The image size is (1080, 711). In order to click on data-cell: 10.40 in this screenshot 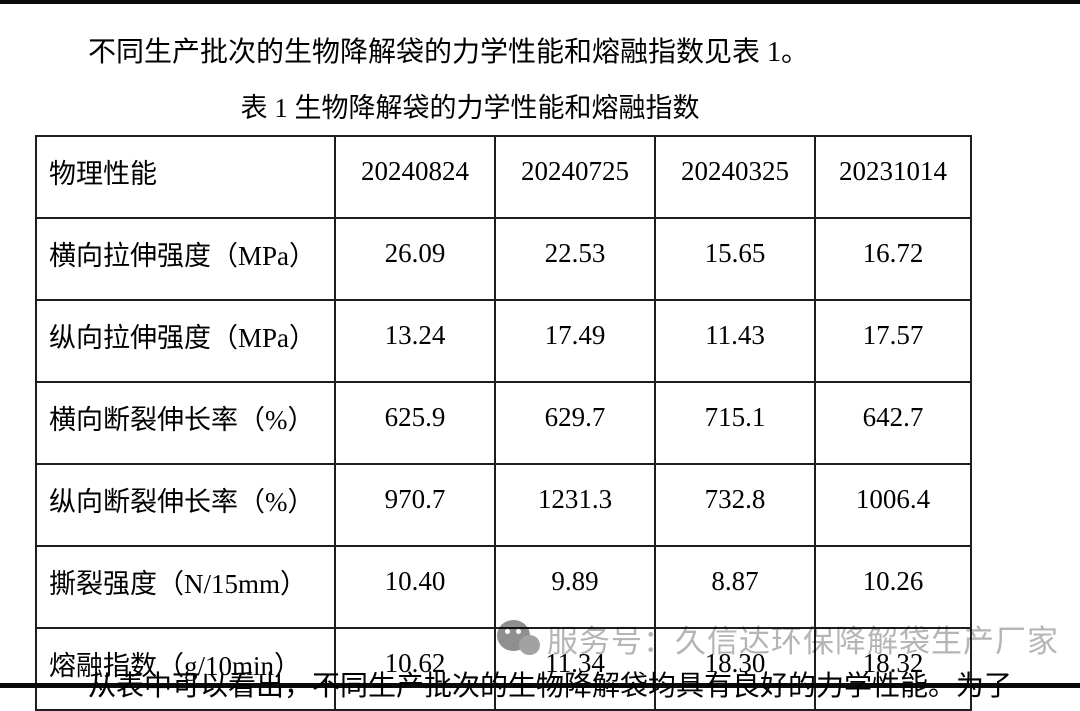, I will do `click(415, 587)`.